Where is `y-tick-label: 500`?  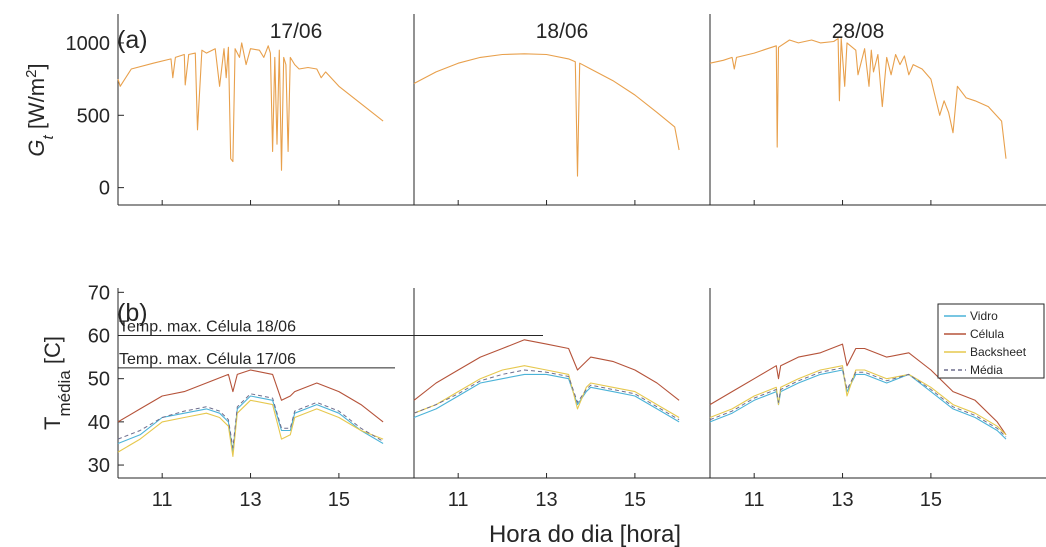 y-tick-label: 500 is located at coordinates (93, 116).